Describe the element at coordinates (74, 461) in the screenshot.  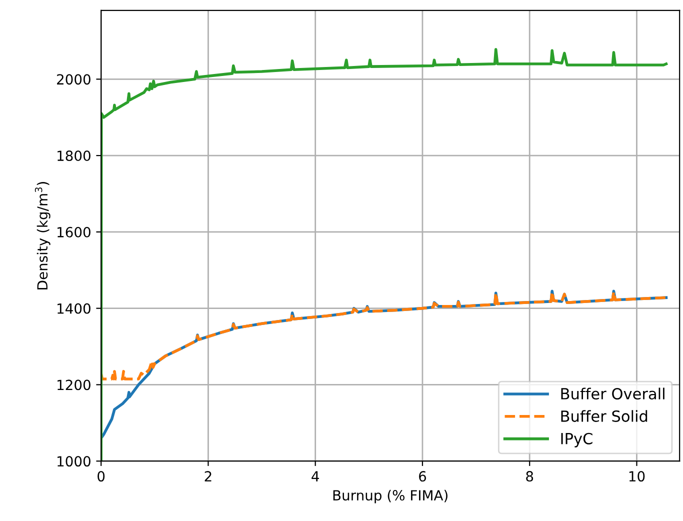
I see `y-tick-label: 1000` at that location.